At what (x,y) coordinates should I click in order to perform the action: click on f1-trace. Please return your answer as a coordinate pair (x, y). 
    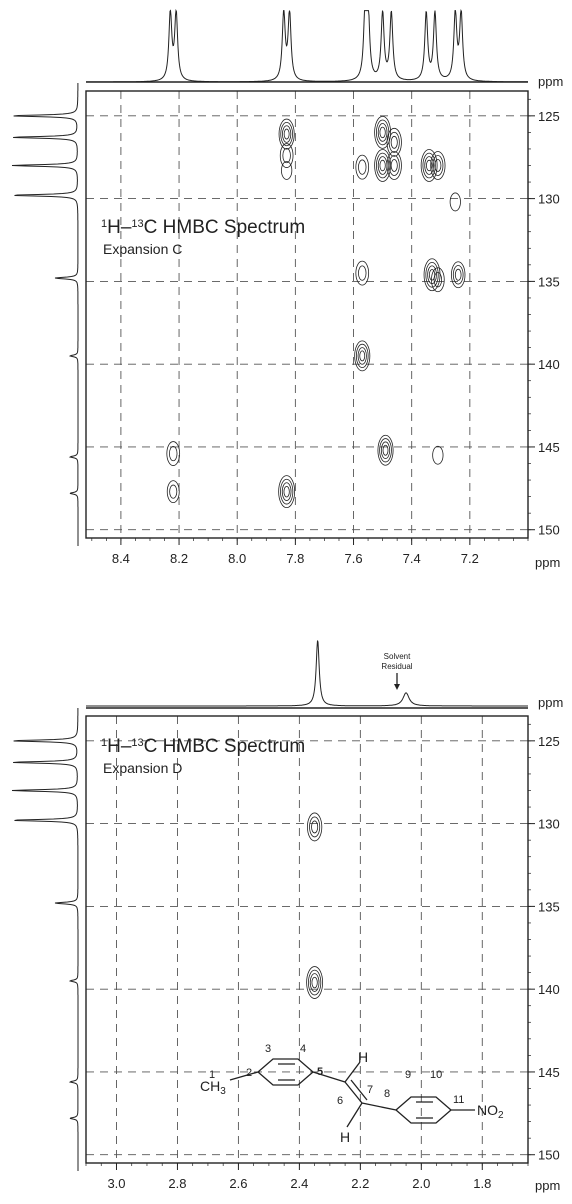
    Looking at the image, I should click on (45, 939).